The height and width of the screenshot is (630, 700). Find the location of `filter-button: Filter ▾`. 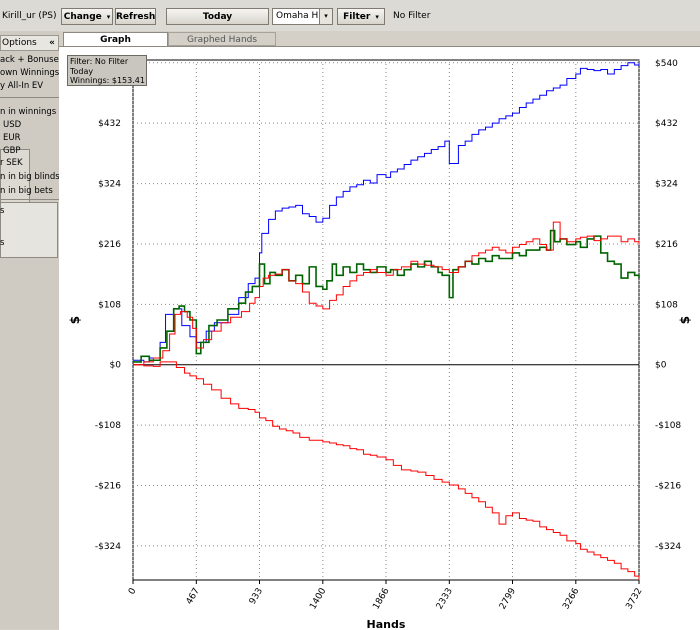

filter-button: Filter ▾ is located at coordinates (361, 16).